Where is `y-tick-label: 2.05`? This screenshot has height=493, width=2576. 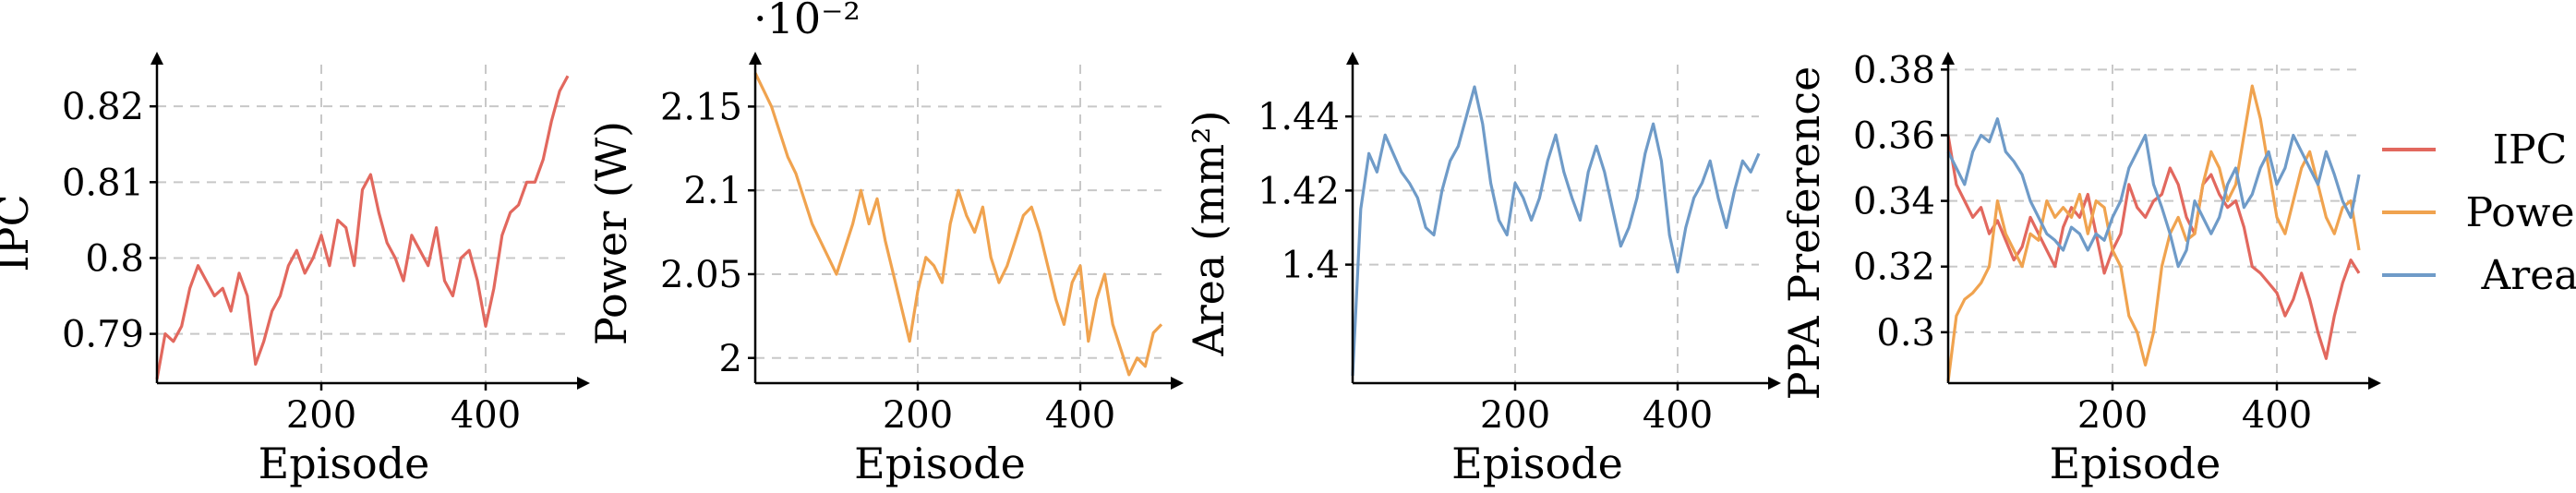
y-tick-label: 2.05 is located at coordinates (701, 275).